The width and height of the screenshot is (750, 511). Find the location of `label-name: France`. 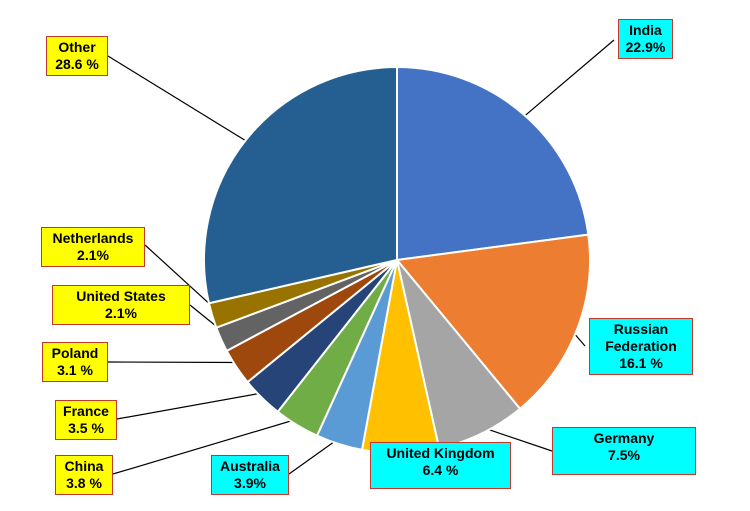

label-name: France is located at coordinates (86, 411).